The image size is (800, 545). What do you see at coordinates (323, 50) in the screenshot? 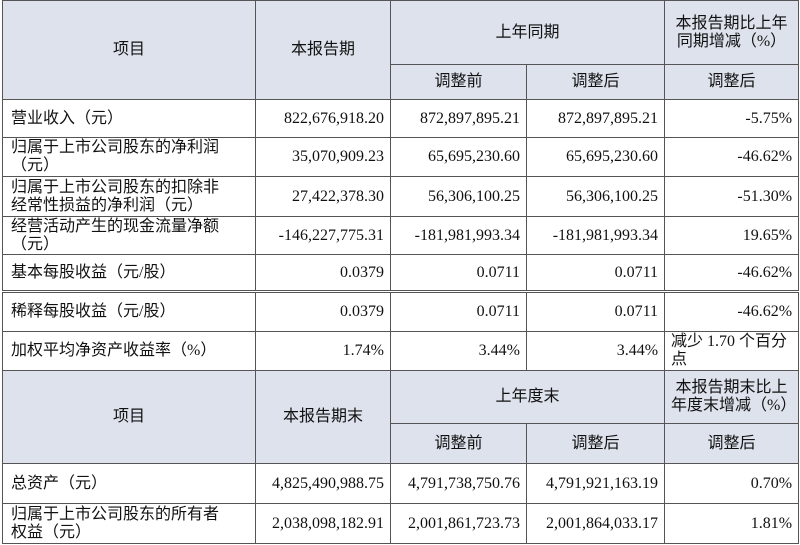
I see `header-cell: 本报告期` at bounding box center [323, 50].